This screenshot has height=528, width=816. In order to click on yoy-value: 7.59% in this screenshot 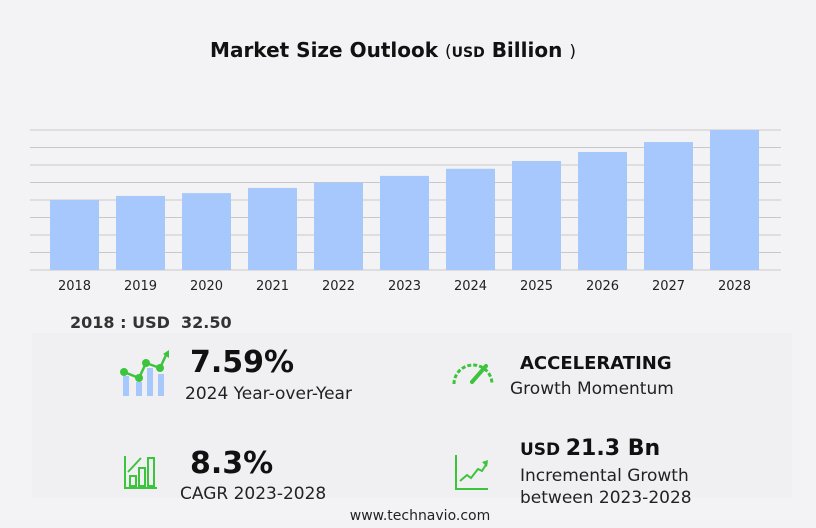, I will do `click(242, 362)`.